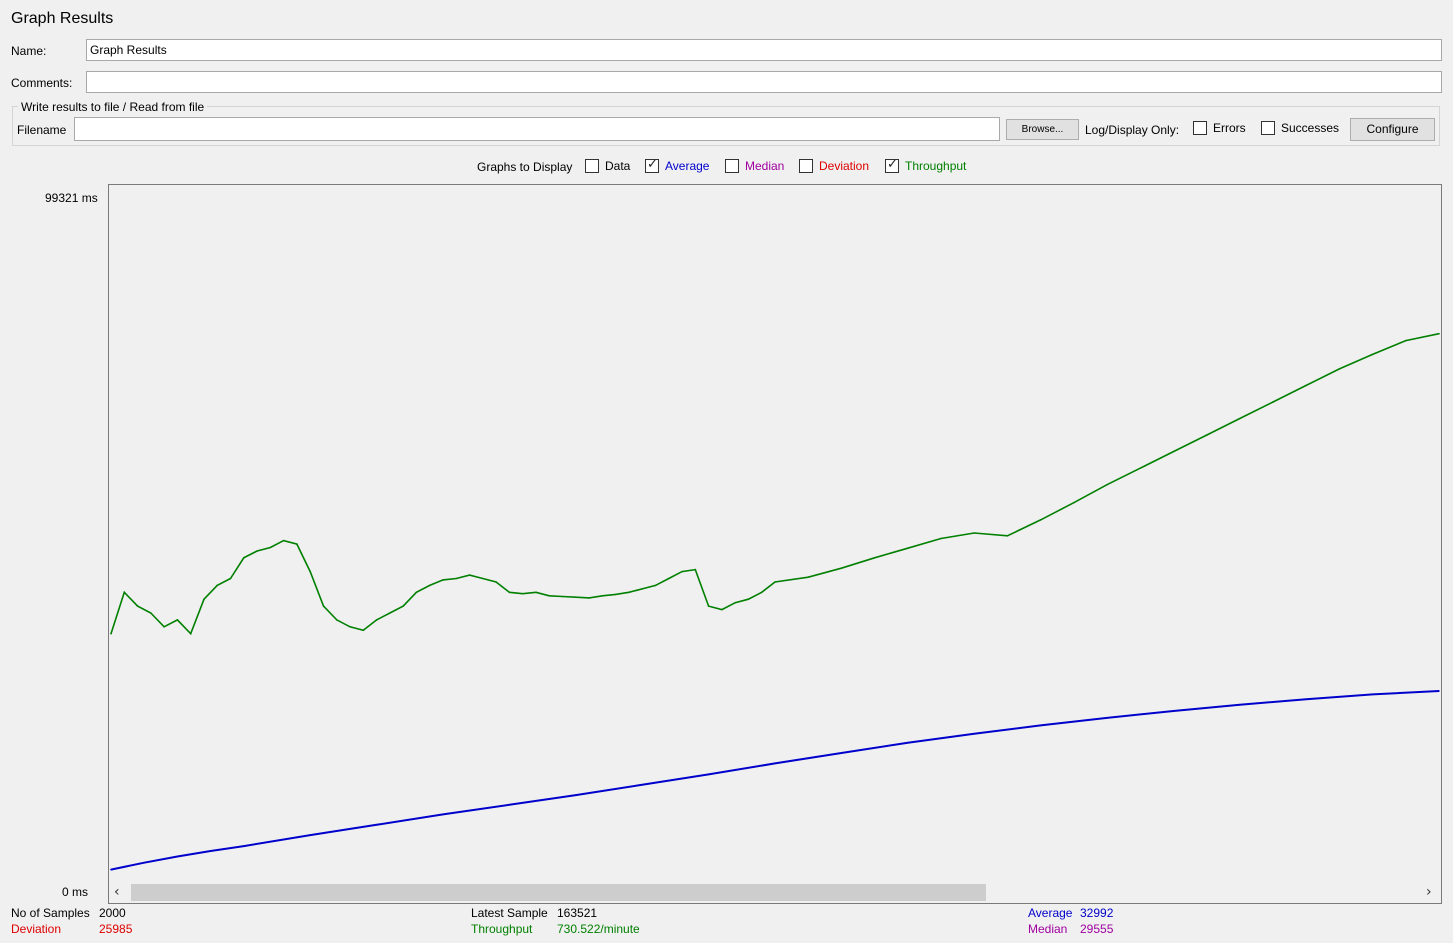  I want to click on y-axis-max-label: 99321 ms, so click(71, 198).